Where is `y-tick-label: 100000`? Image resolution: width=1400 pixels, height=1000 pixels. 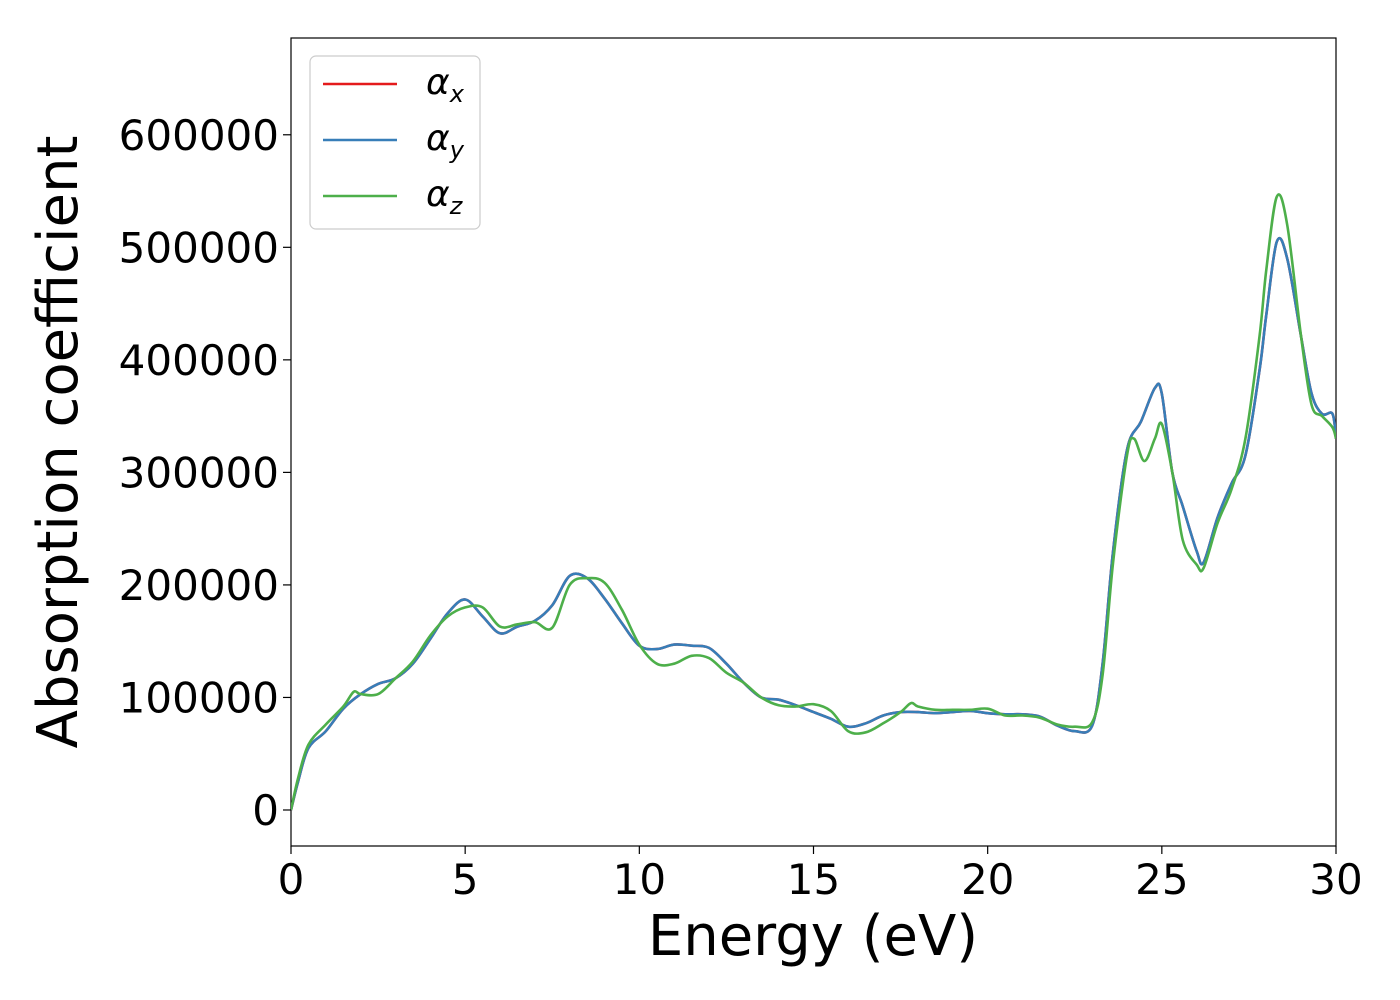
y-tick-label: 100000 is located at coordinates (199, 697).